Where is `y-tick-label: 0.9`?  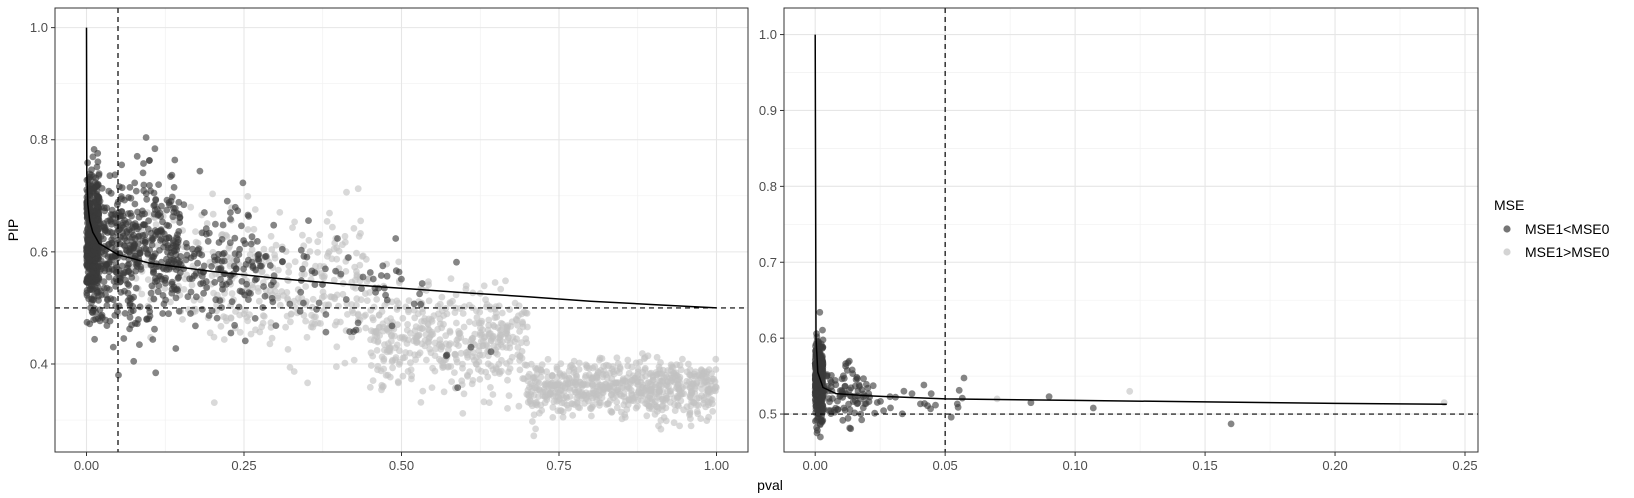 y-tick-label: 0.9 is located at coordinates (768, 110).